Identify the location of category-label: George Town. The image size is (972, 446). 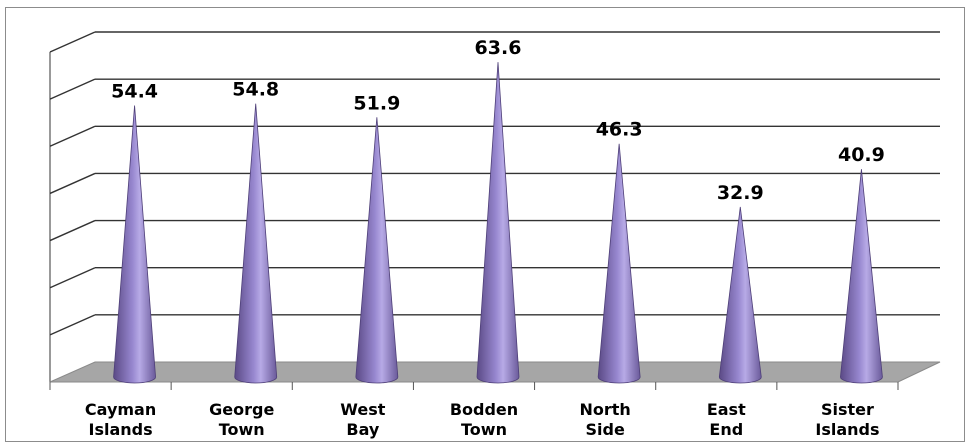
(241, 419).